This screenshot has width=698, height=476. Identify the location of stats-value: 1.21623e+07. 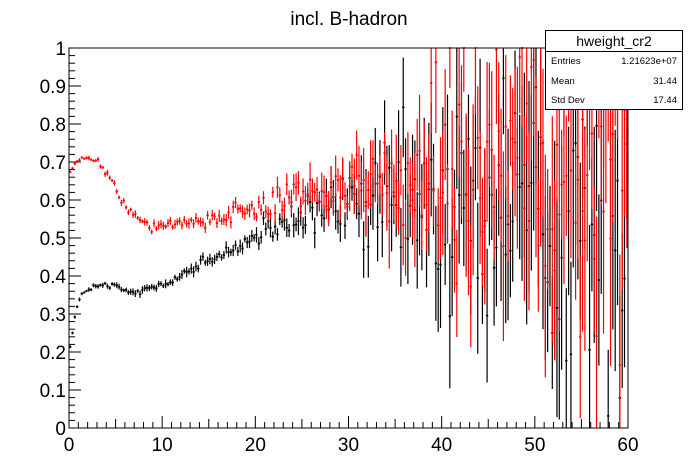
(649, 61).